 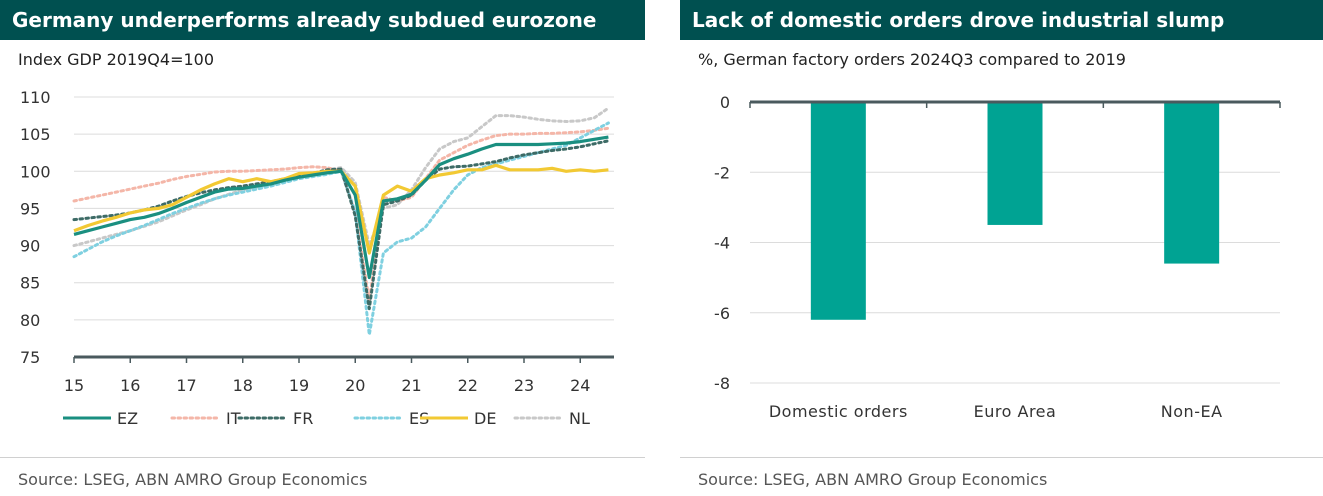 What do you see at coordinates (838, 411) in the screenshot?
I see `x-category-label: Domestic orders` at bounding box center [838, 411].